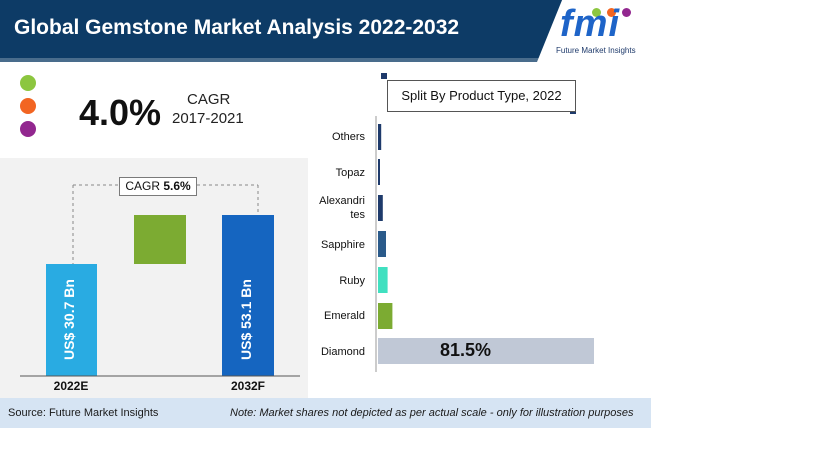 Image resolution: width=819 pixels, height=460 pixels. I want to click on bar-2022e, so click(71, 320).